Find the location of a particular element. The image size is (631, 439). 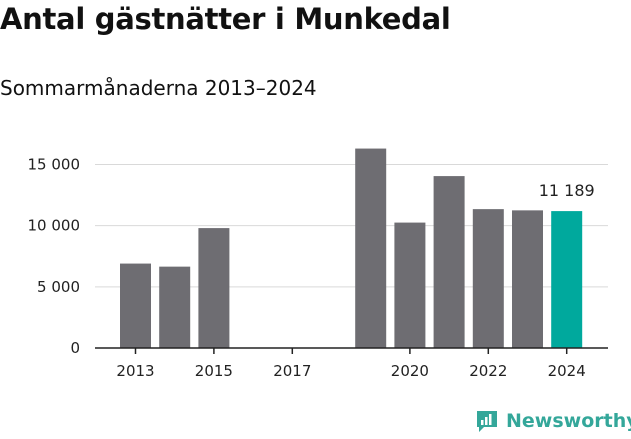

bar-2019 is located at coordinates (371, 248).